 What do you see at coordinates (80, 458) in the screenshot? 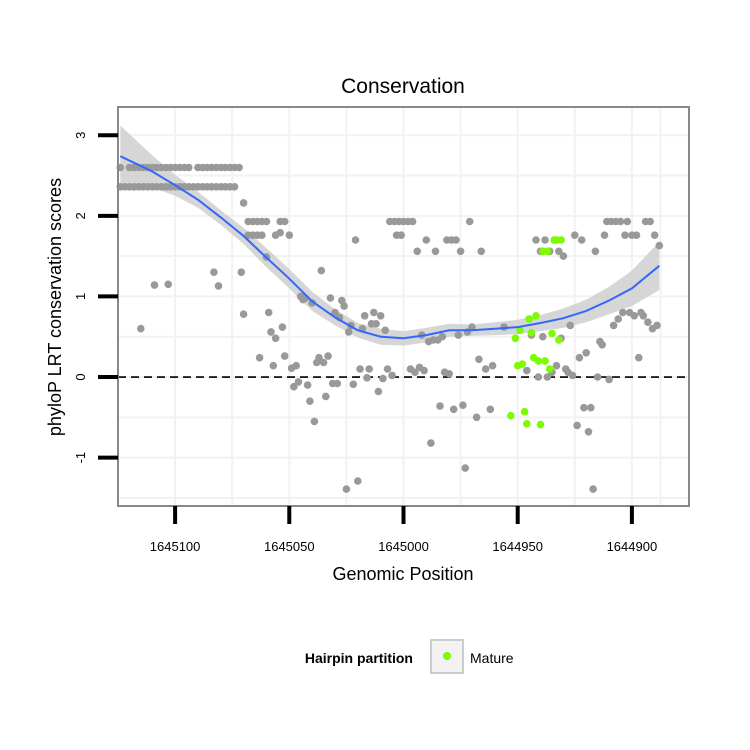
I see `y-tick-label: -1` at bounding box center [80, 458].